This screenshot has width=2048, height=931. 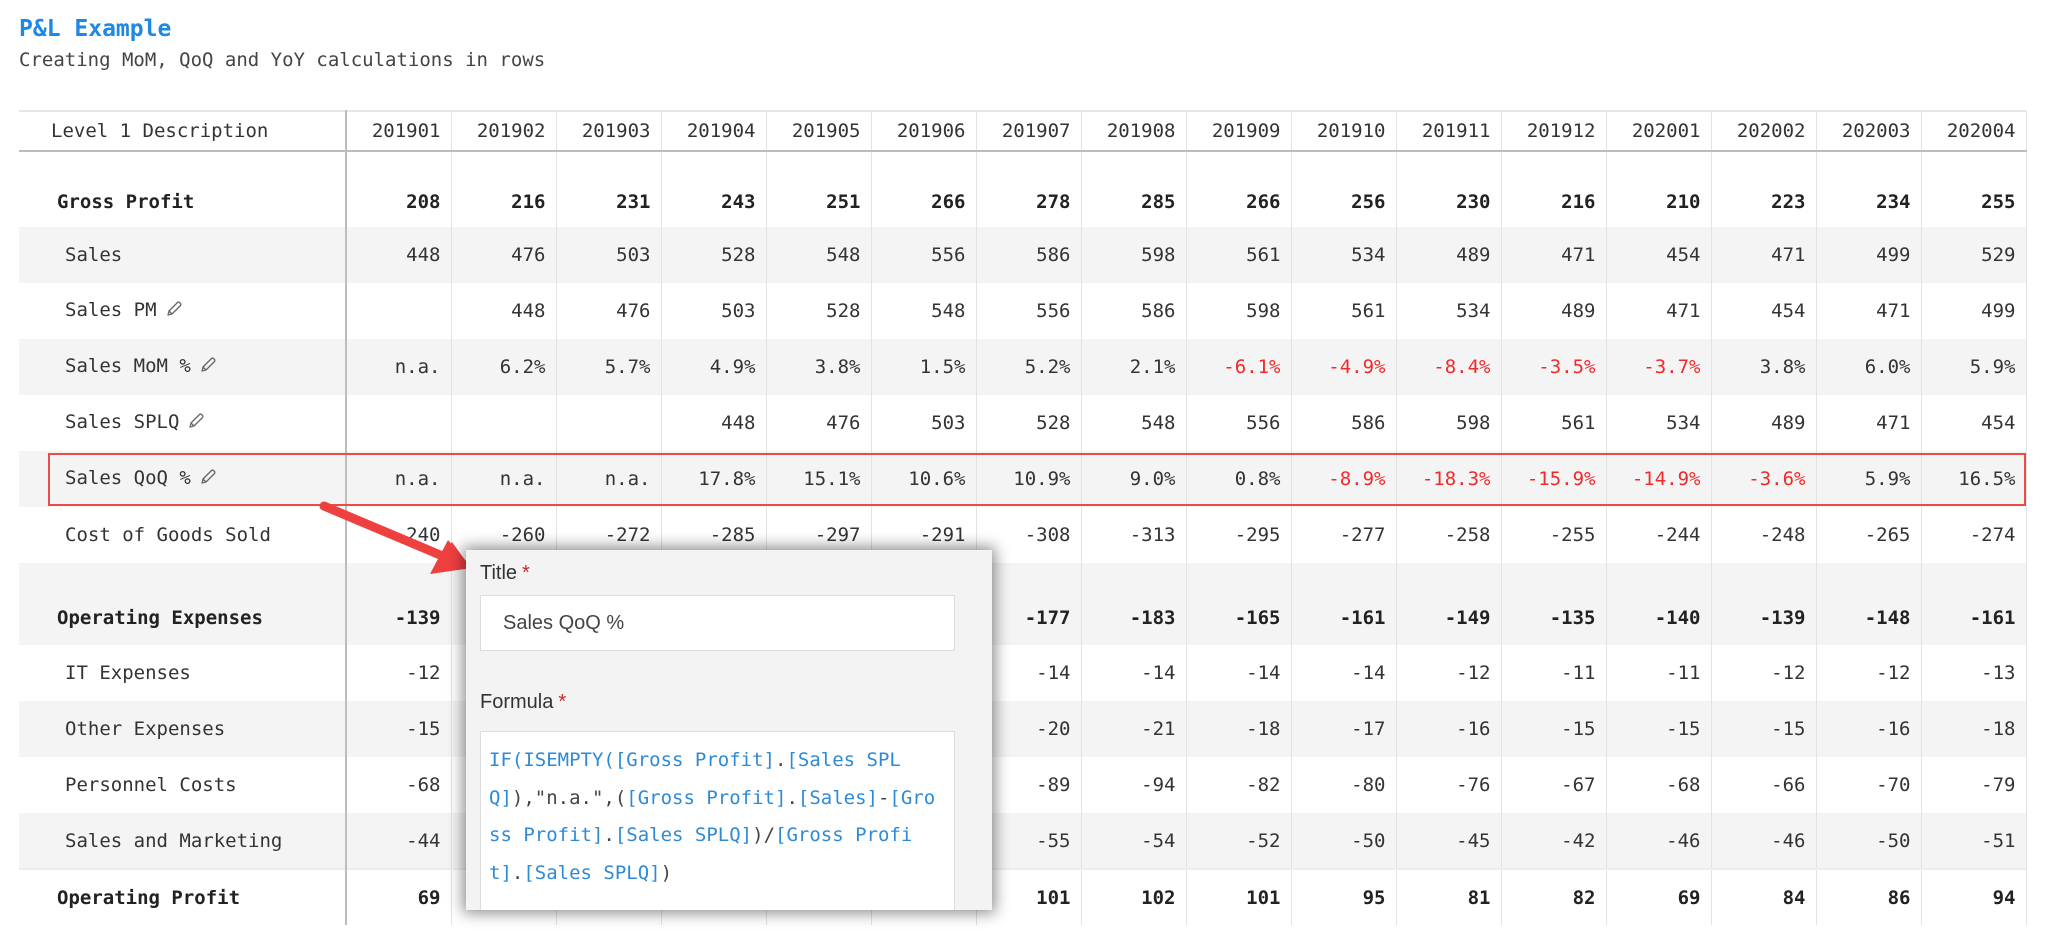 What do you see at coordinates (1029, 841) in the screenshot?
I see `table-cell: -55` at bounding box center [1029, 841].